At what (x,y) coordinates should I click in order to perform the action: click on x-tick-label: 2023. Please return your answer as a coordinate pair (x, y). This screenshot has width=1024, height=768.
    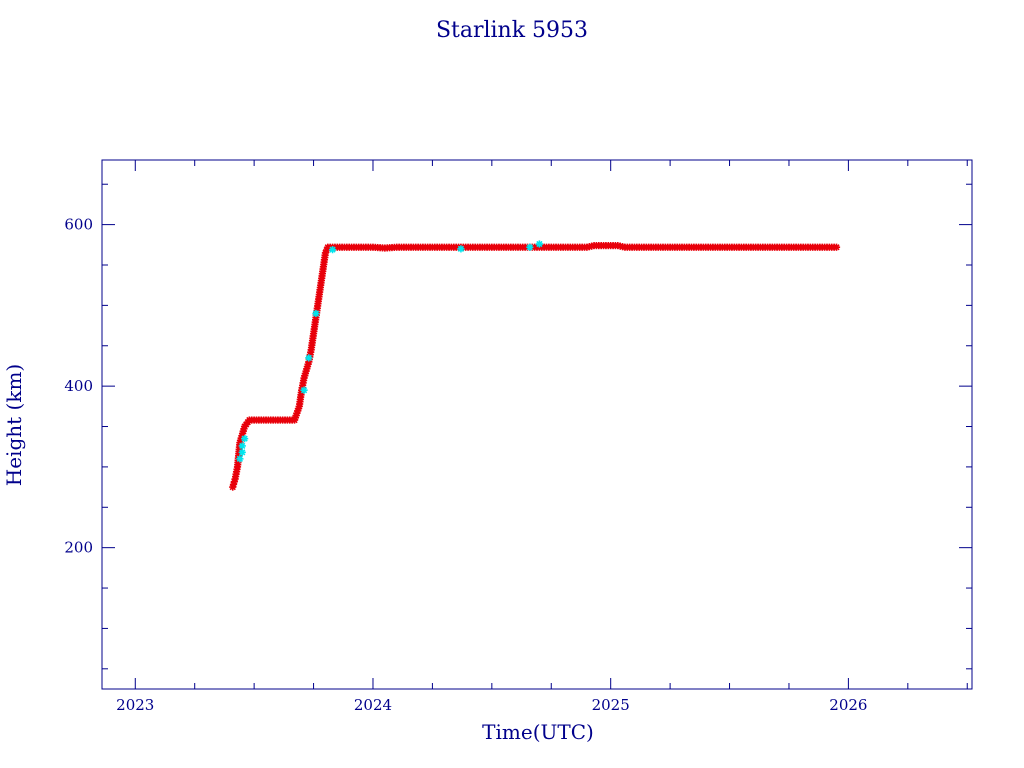
    Looking at the image, I should click on (135, 705).